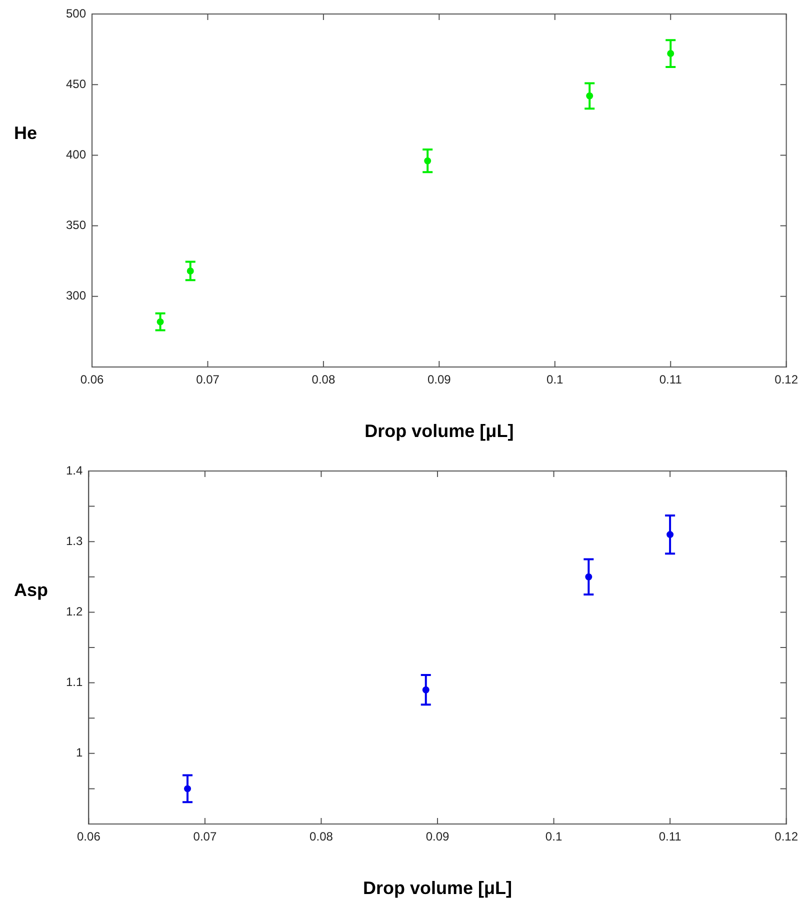 Image resolution: width=804 pixels, height=914 pixels. Describe the element at coordinates (74, 470) in the screenshot. I see `y-tick-label: 1.4` at that location.